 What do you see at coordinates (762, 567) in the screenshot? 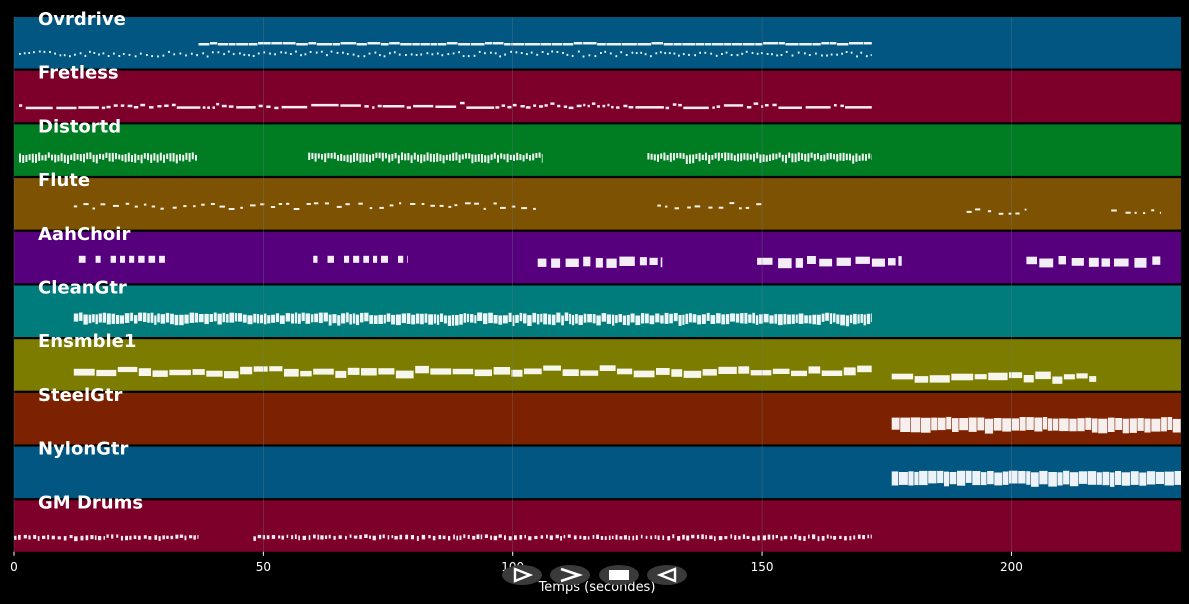
I see `x-tick-label: 150` at bounding box center [762, 567].